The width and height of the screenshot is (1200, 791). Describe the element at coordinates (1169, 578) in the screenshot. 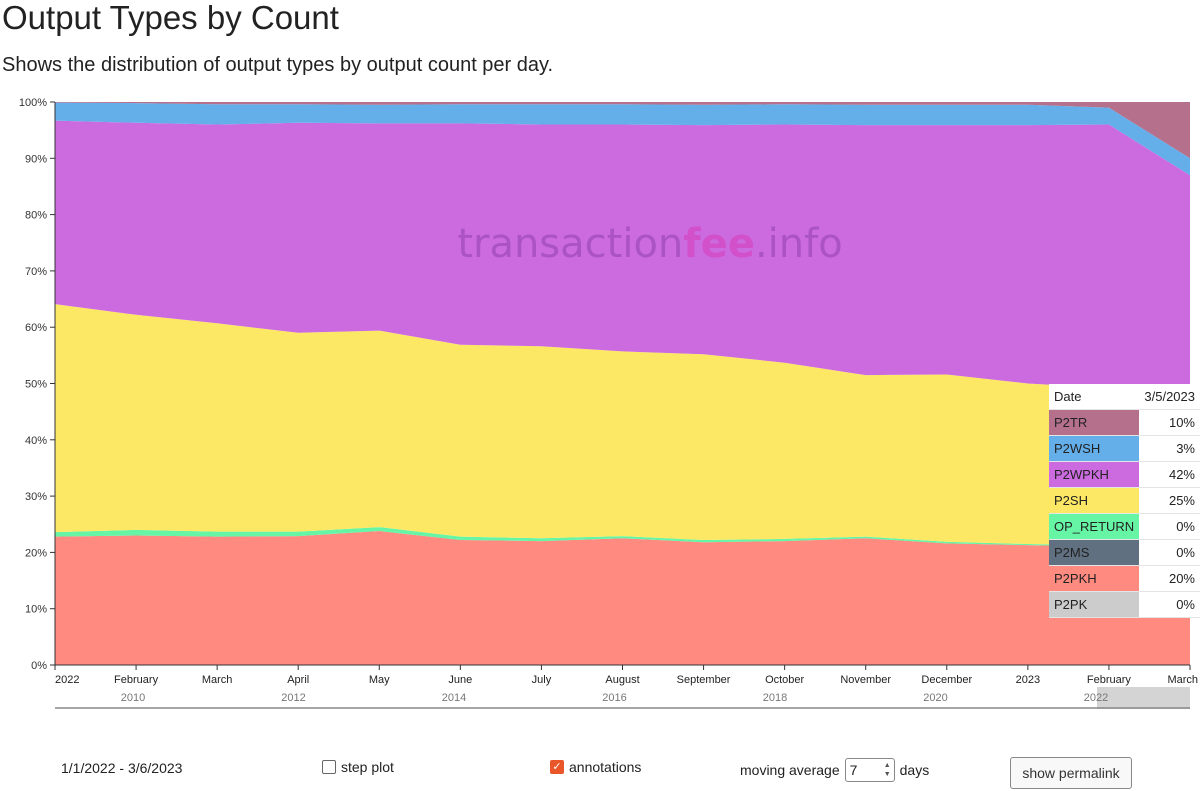

I see `tooltip-series-value: 20%` at that location.